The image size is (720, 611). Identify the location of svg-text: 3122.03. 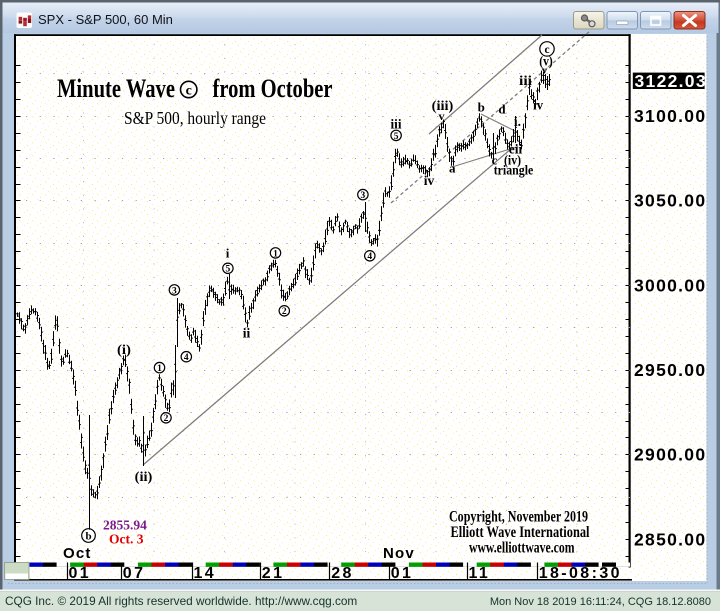
(671, 81).